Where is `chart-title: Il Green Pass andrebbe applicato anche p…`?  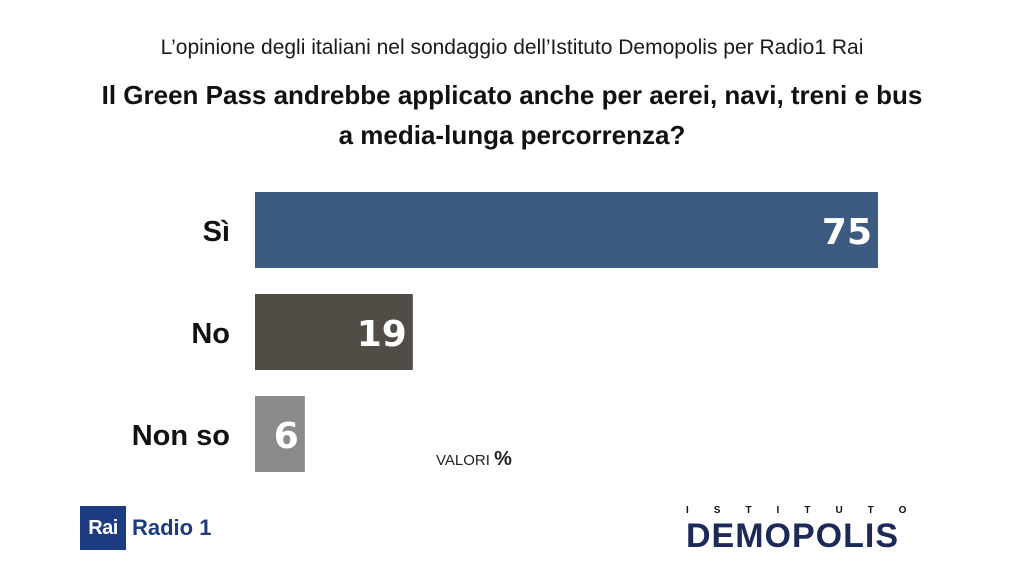
chart-title: Il Green Pass andrebbe applicato anche p… is located at coordinates (512, 115).